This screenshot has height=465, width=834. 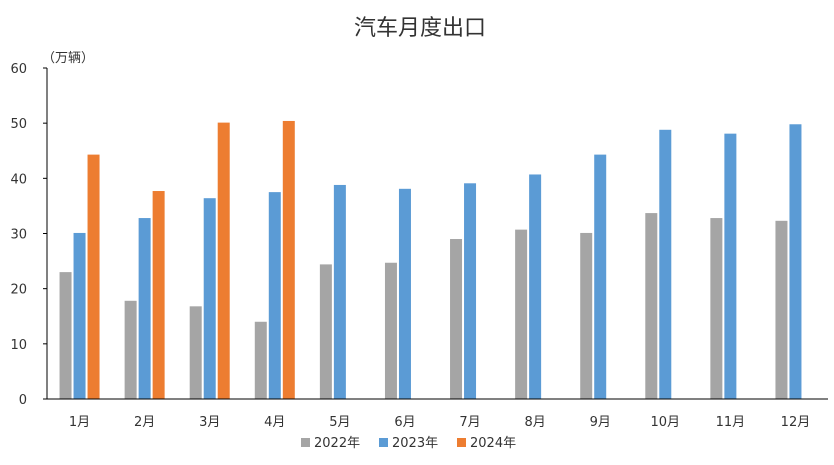 I want to click on x-tick-label: 7月, so click(x=469, y=422).